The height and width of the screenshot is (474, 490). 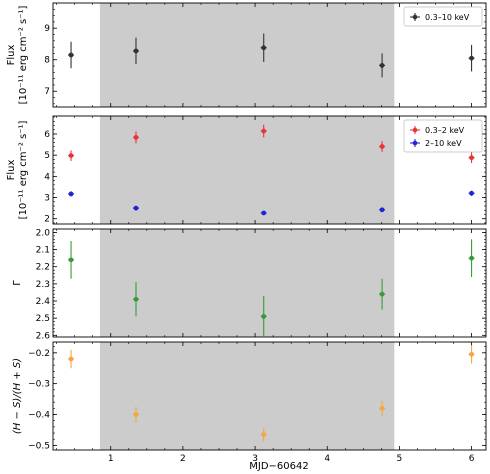 I want to click on x-tick-label: 4, so click(x=327, y=459).